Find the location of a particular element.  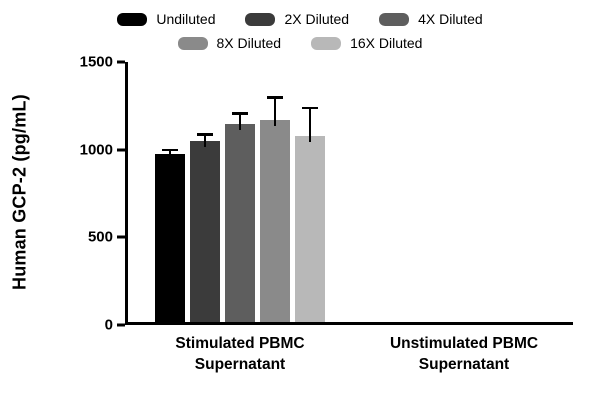

bar-2x-diluted is located at coordinates (205, 231).